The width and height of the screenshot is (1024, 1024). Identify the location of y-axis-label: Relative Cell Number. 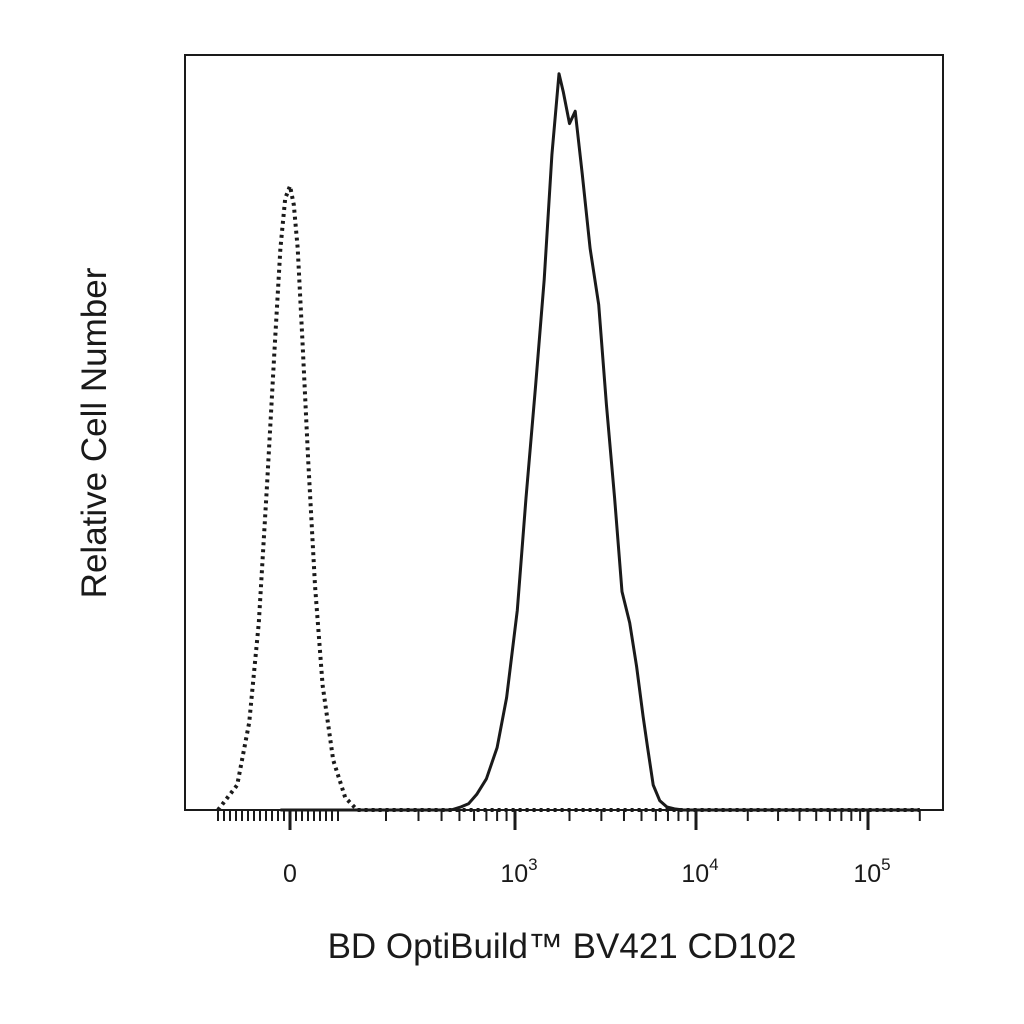
(94, 432).